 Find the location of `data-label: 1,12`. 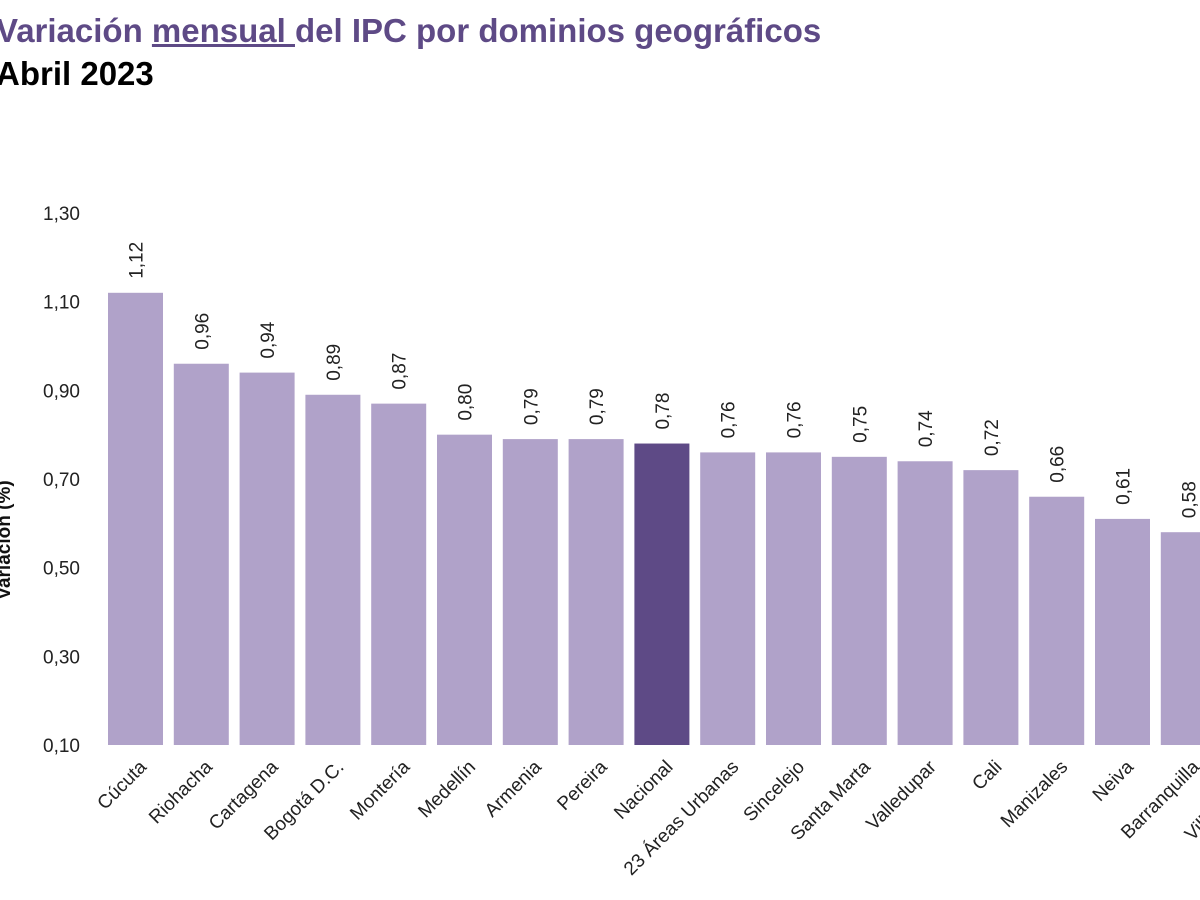

data-label: 1,12 is located at coordinates (137, 260).